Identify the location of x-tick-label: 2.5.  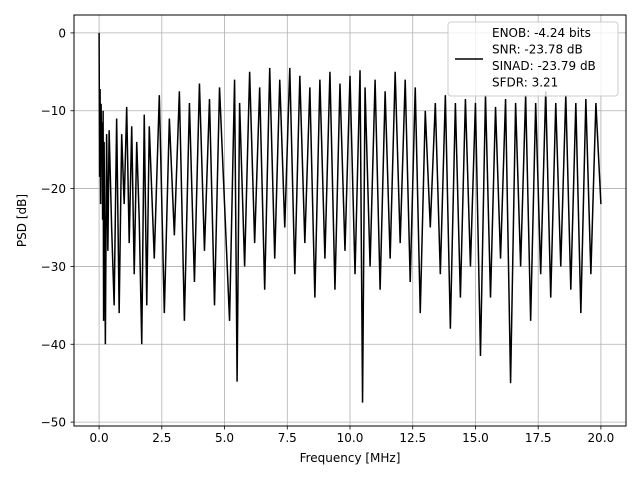
(161, 438).